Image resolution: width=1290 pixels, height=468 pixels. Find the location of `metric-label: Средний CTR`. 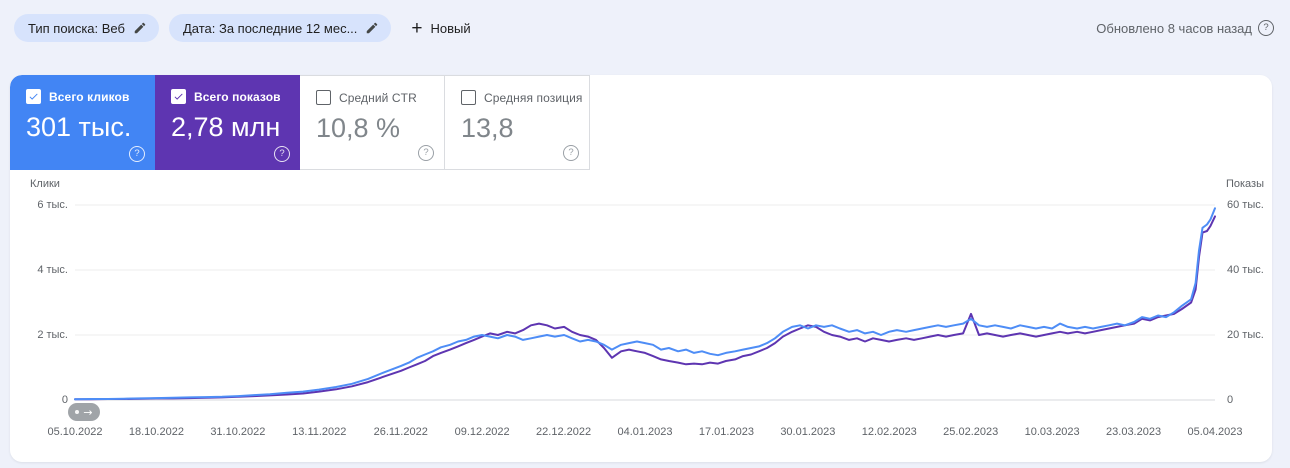

metric-label: Средний CTR is located at coordinates (378, 97).